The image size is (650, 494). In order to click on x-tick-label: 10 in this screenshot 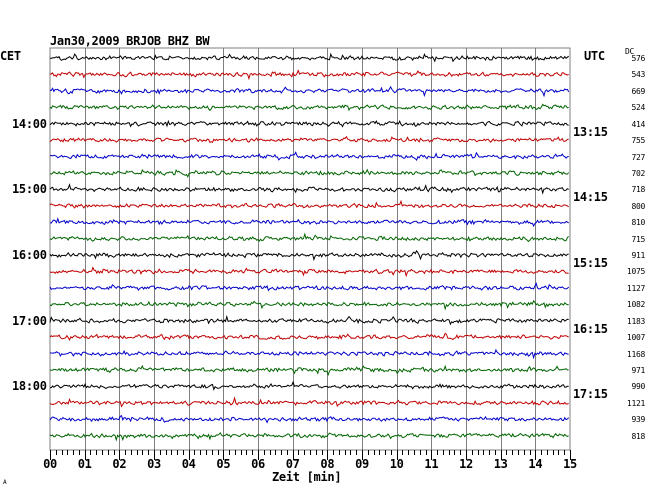, I will do `click(396, 464)`.